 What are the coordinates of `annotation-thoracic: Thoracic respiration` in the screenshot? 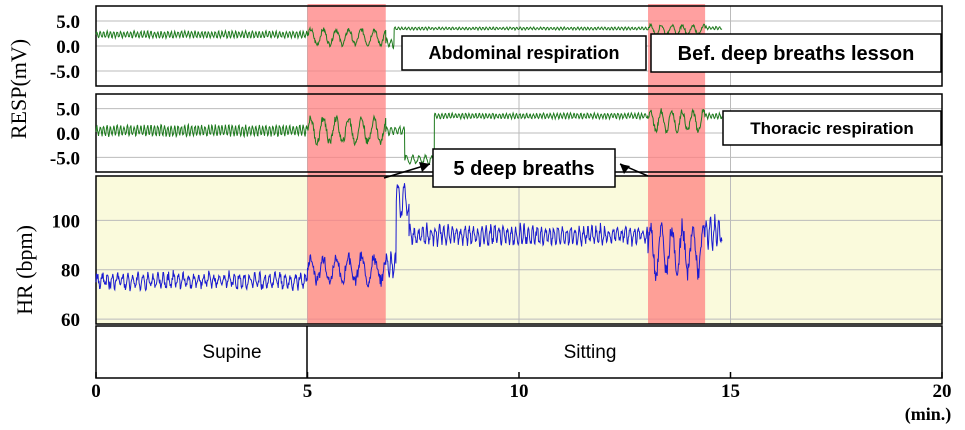 It's located at (832, 128).